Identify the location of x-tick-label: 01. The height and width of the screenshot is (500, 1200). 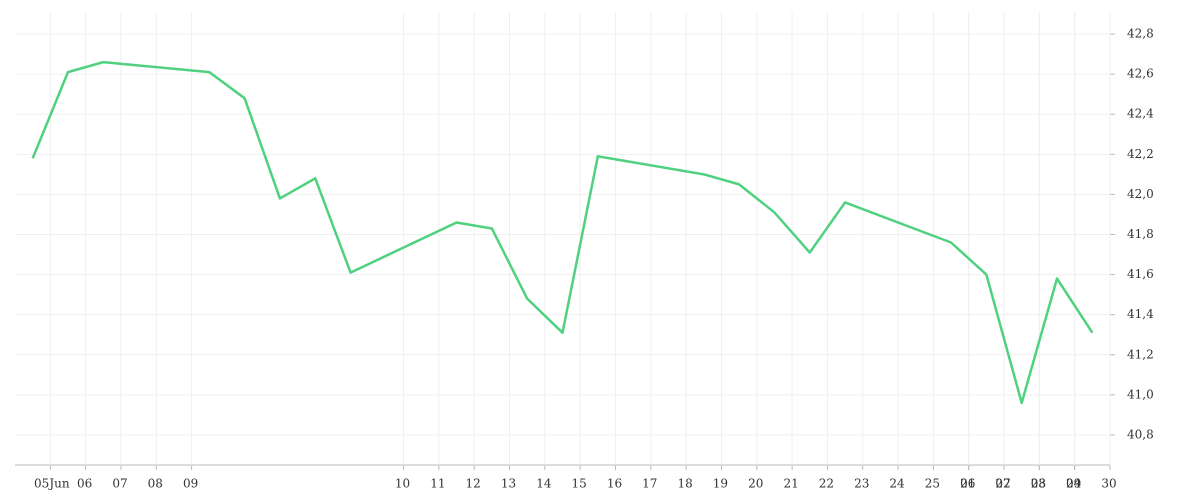
(967, 484).